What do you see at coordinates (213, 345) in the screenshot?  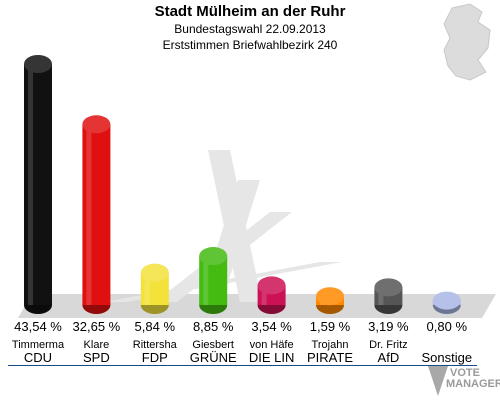 I see `candidate-label: Giesbert` at bounding box center [213, 345].